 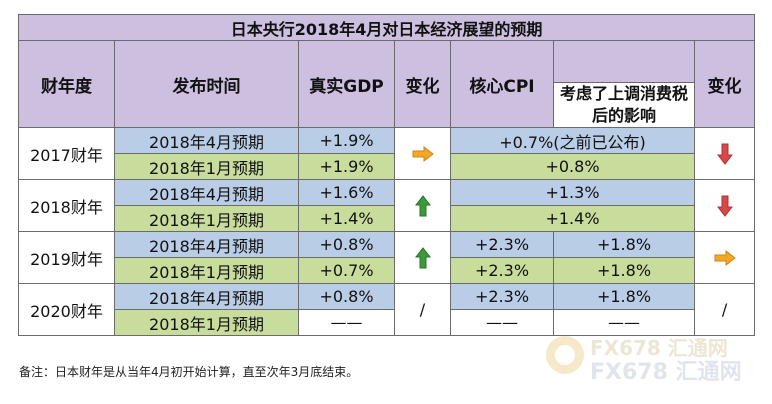 I want to click on header-gdp-change: 变化, so click(x=422, y=84).